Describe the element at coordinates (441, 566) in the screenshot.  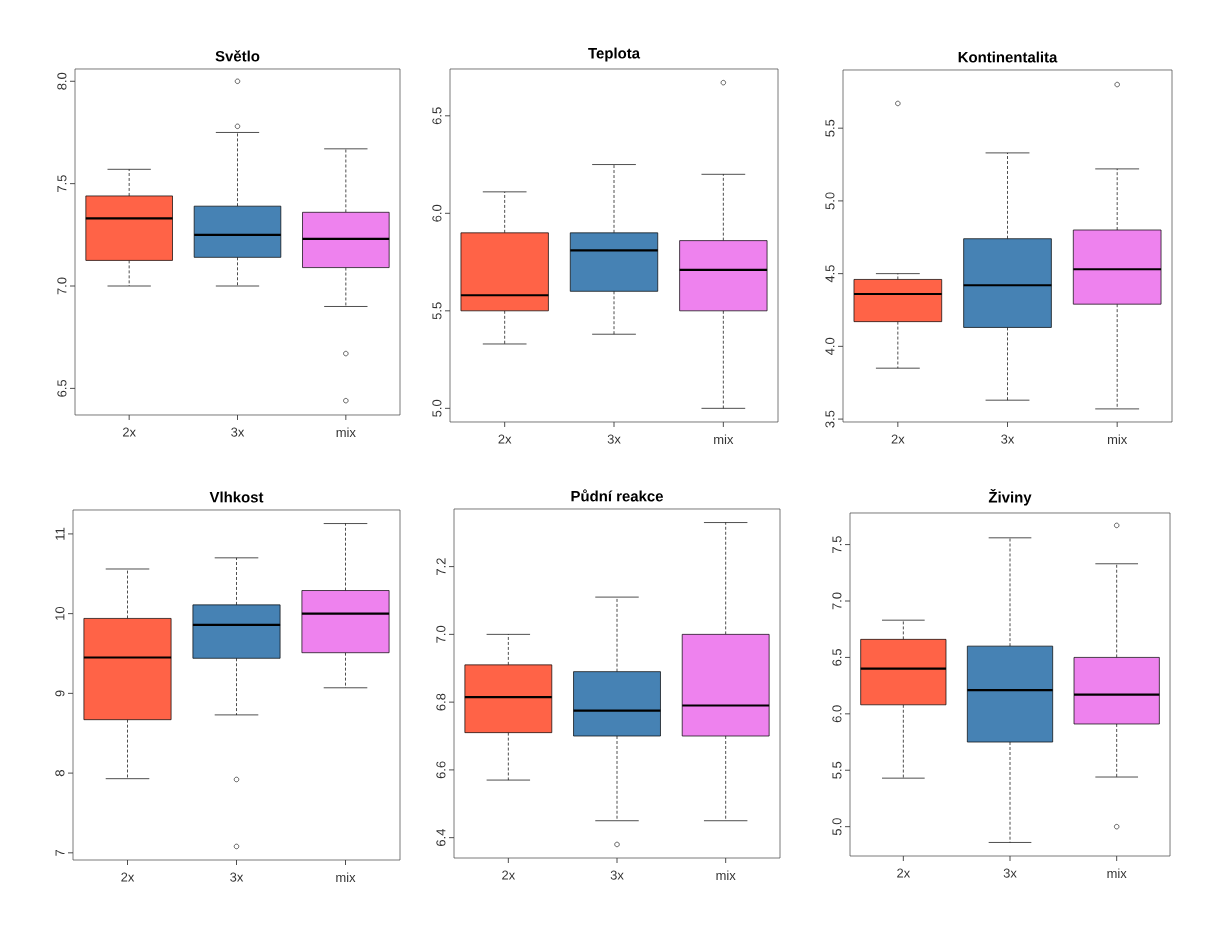
I see `y-tick-label: 7.2` at that location.